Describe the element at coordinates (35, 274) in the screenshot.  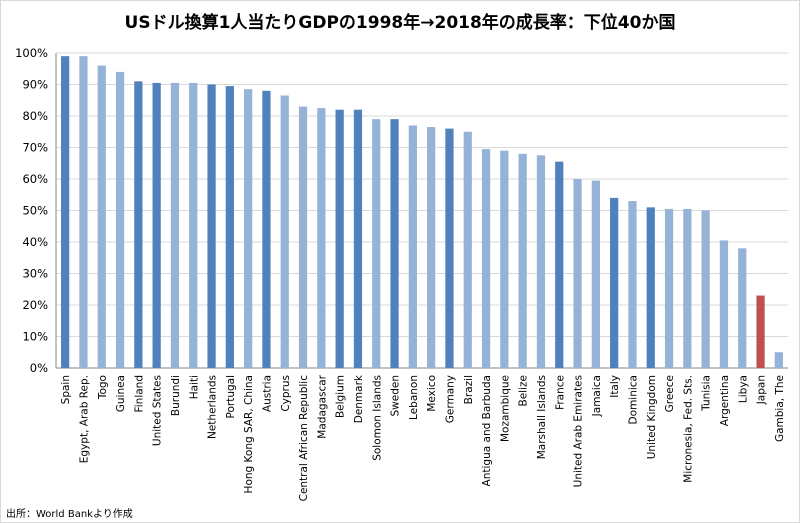
I see `y-tick-label: 30%` at that location.